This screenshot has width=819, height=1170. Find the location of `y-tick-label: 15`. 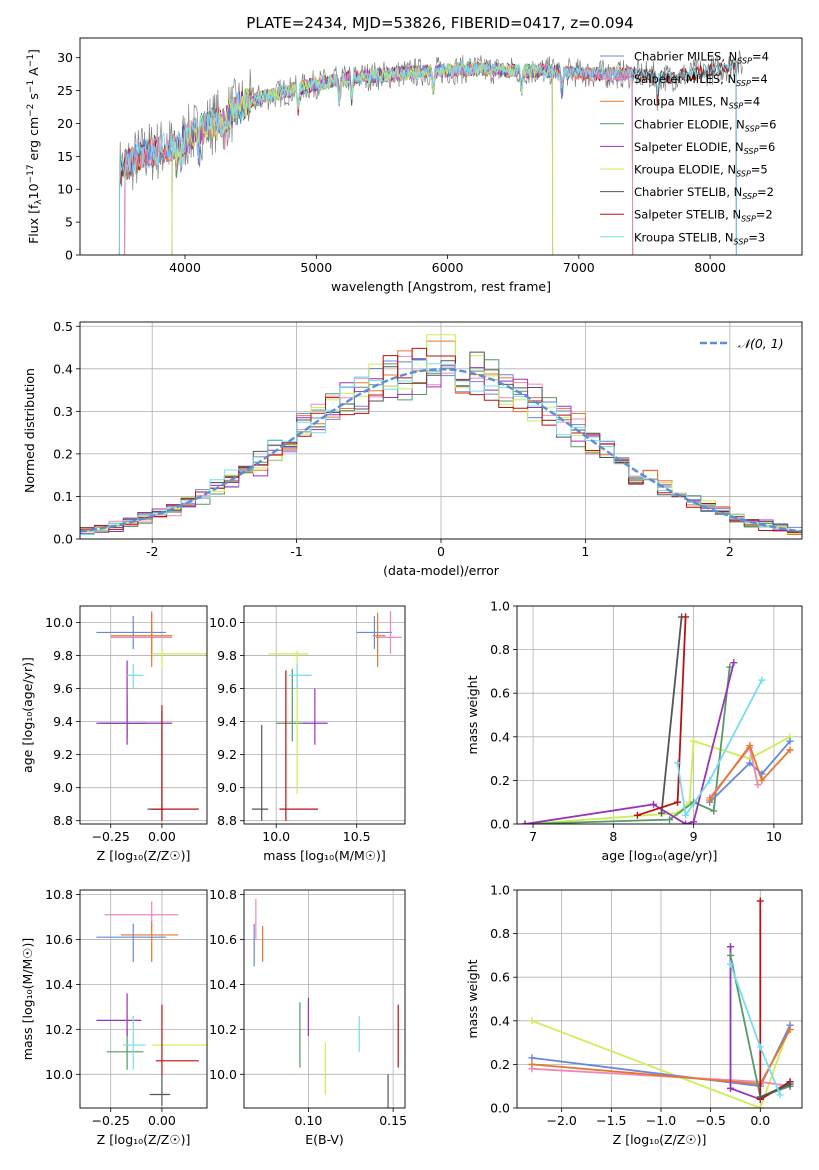

y-tick-label: 15 is located at coordinates (65, 156).